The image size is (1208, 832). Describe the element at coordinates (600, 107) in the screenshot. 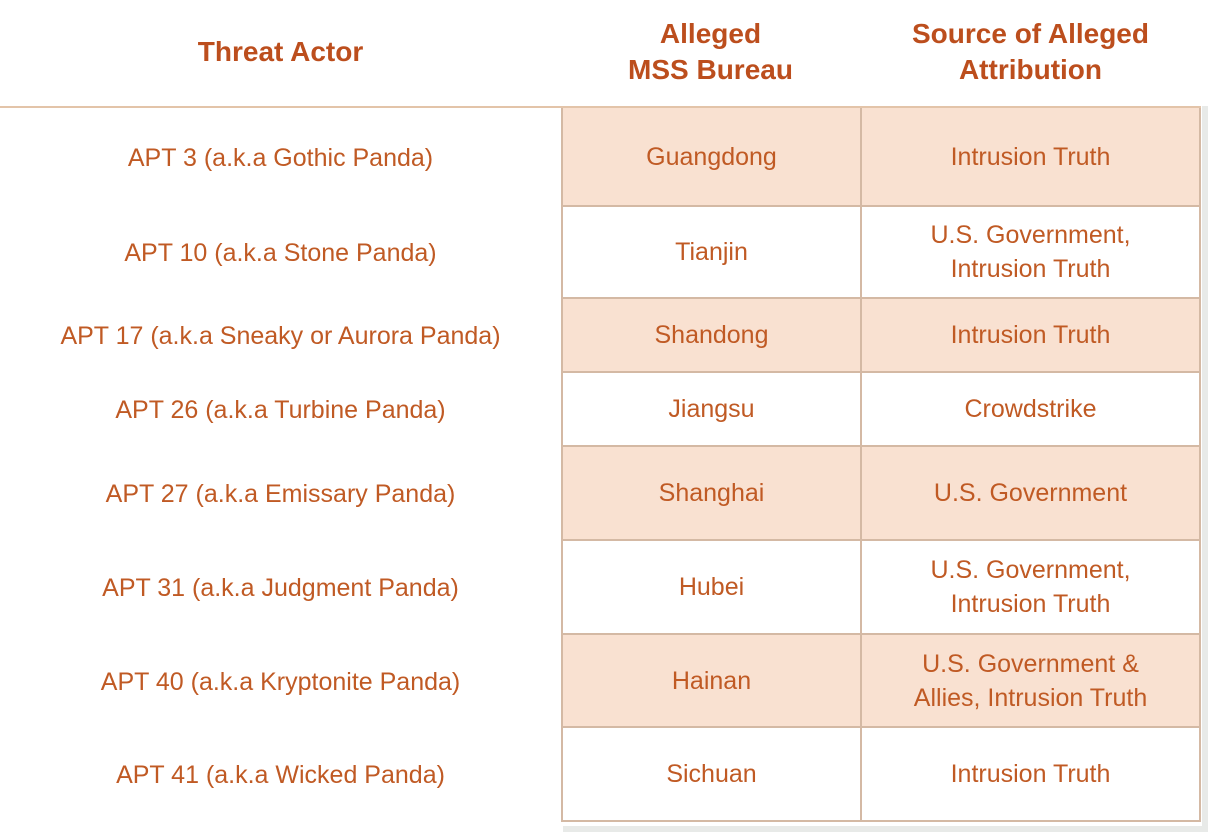

I see `header-divider-line` at that location.